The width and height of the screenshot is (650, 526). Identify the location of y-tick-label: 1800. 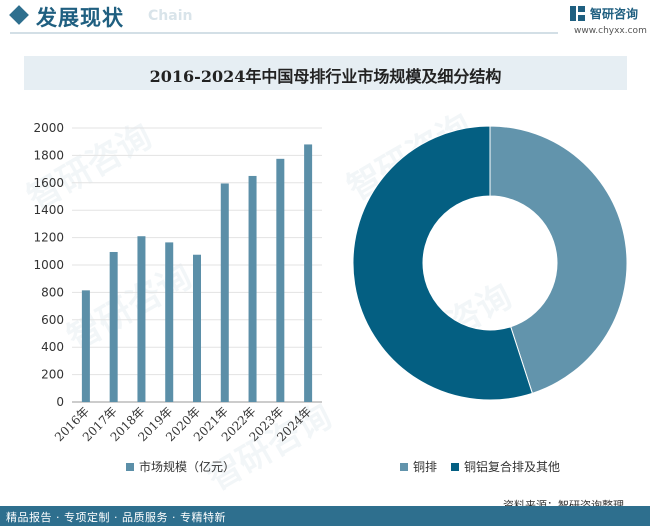
(48, 155).